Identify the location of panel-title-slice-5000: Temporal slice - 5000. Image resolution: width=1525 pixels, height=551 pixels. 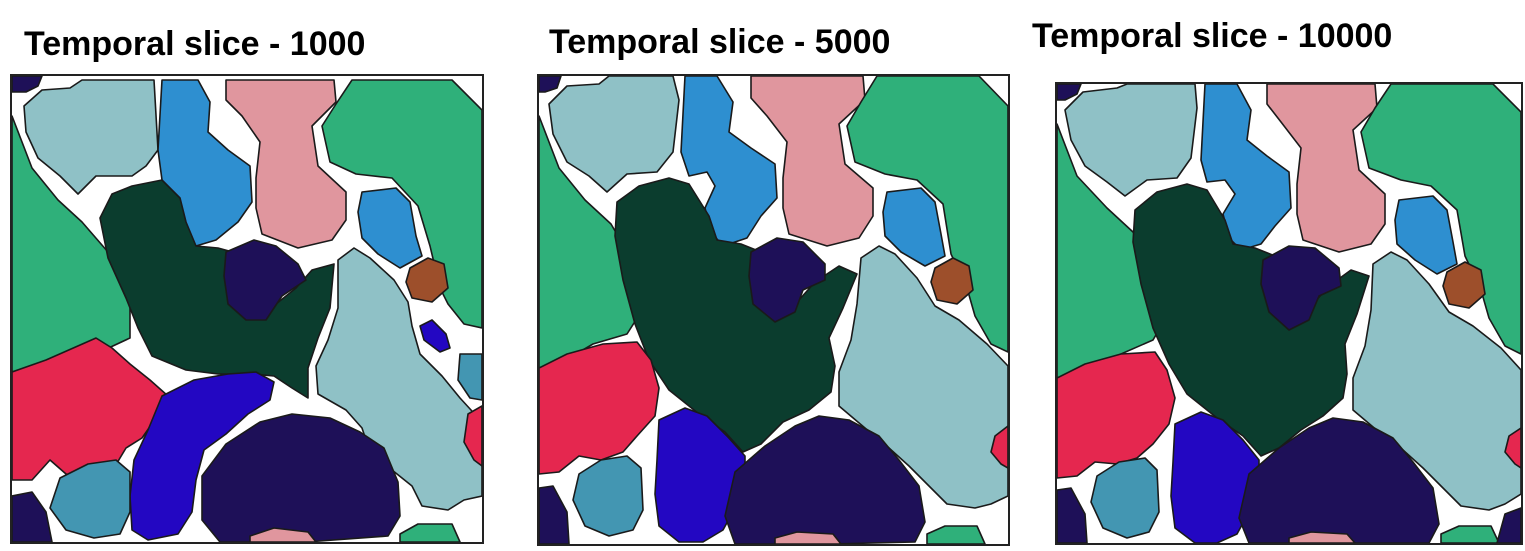
(720, 42).